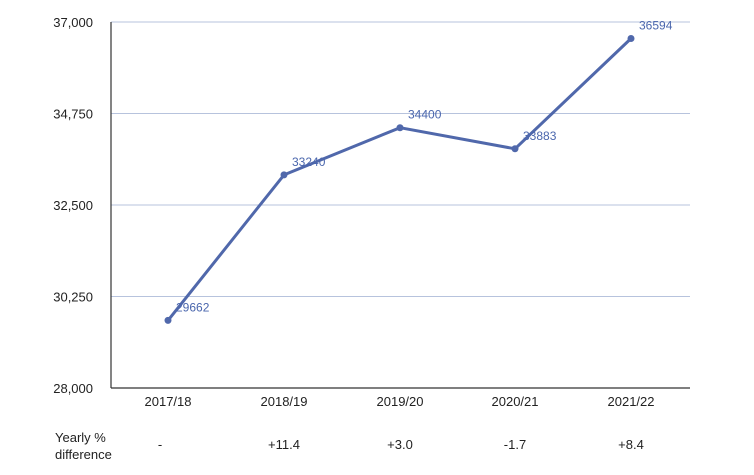  What do you see at coordinates (425, 115) in the screenshot?
I see `data-label: 34400` at bounding box center [425, 115].